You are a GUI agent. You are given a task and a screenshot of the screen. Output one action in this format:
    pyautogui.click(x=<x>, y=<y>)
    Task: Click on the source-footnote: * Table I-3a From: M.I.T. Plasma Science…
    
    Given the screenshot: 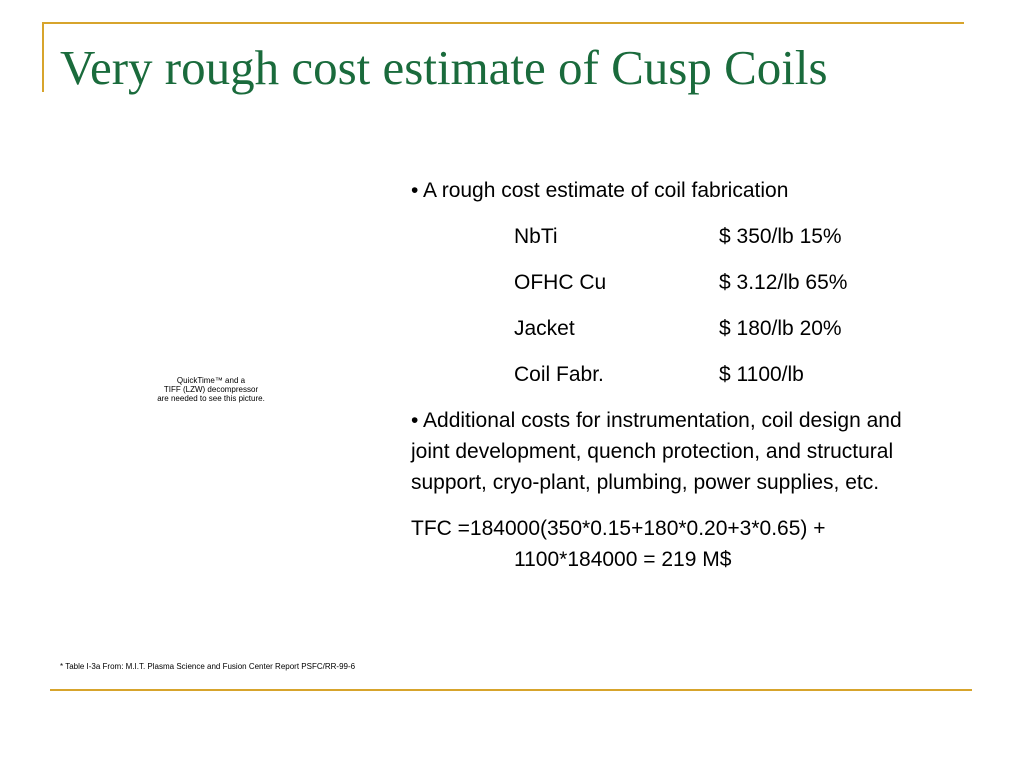 What is the action you would take?
    pyautogui.click(x=208, y=666)
    